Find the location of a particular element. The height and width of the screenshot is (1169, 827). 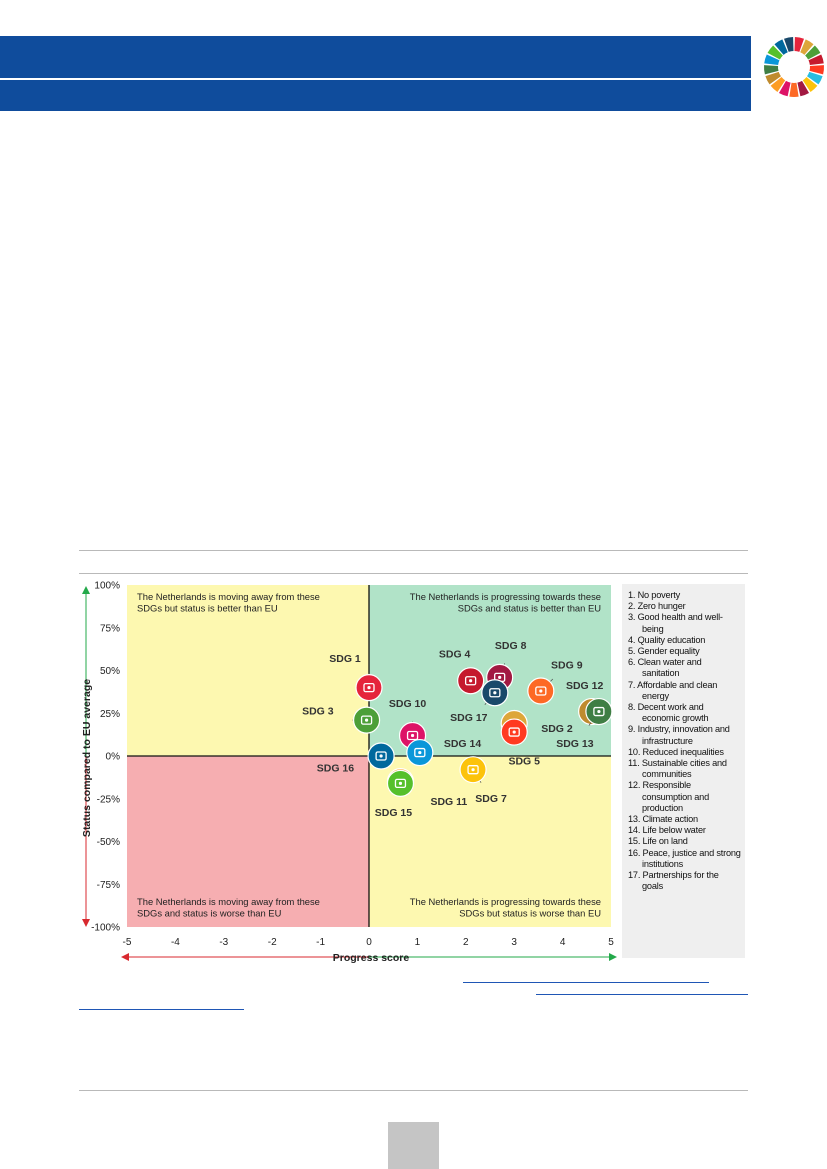

sdg-label-7: SDG 7 is located at coordinates (491, 799).